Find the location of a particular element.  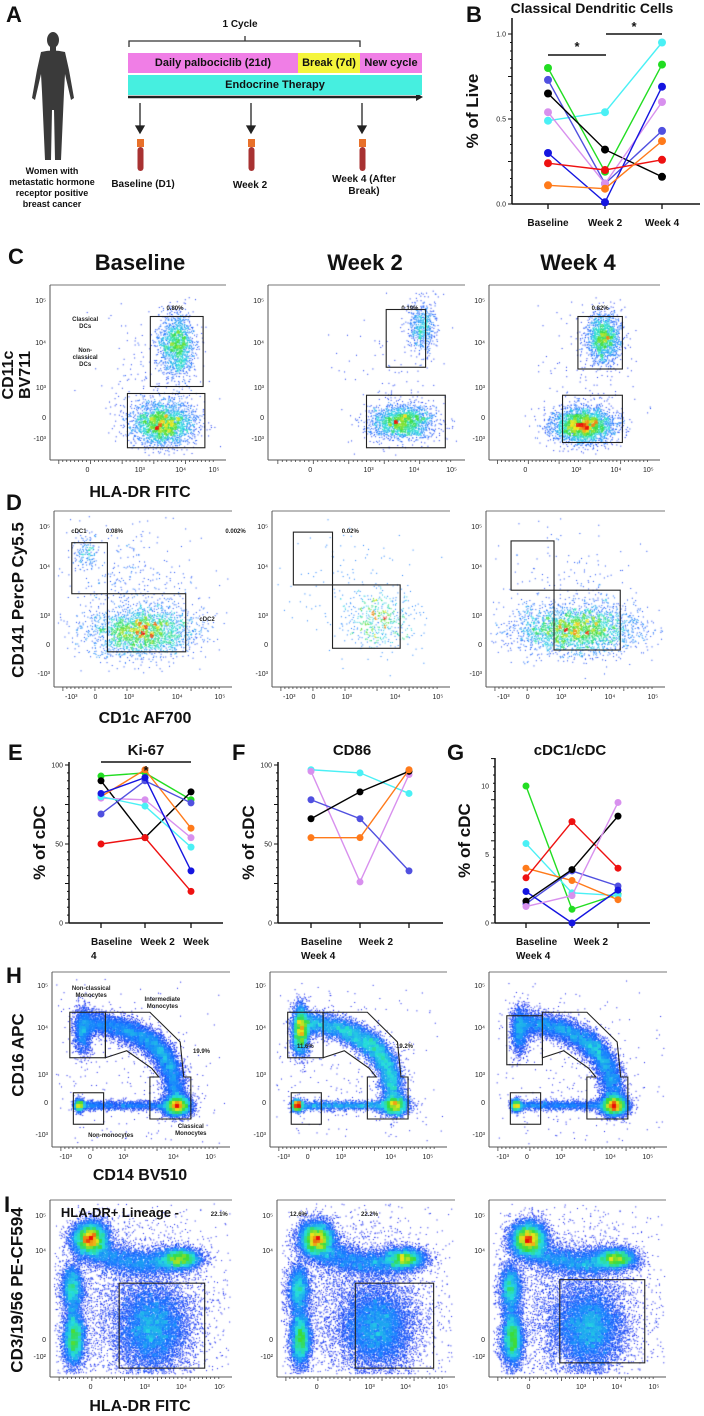

patient-line: breast cancer is located at coordinates (52, 204).